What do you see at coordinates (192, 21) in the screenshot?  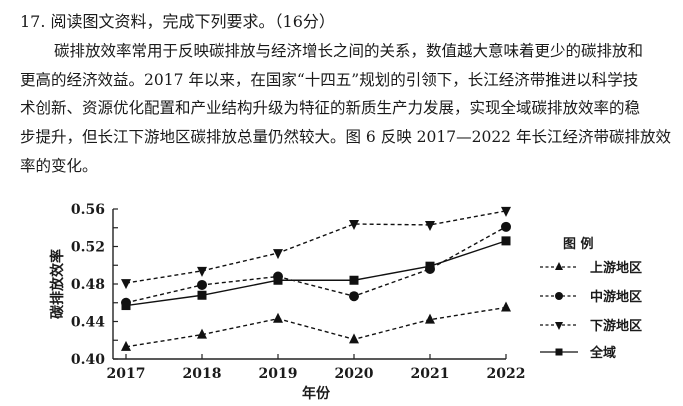 I see `question-prompt: 阅读图文资料，完成下列要求。（16分）` at bounding box center [192, 21].